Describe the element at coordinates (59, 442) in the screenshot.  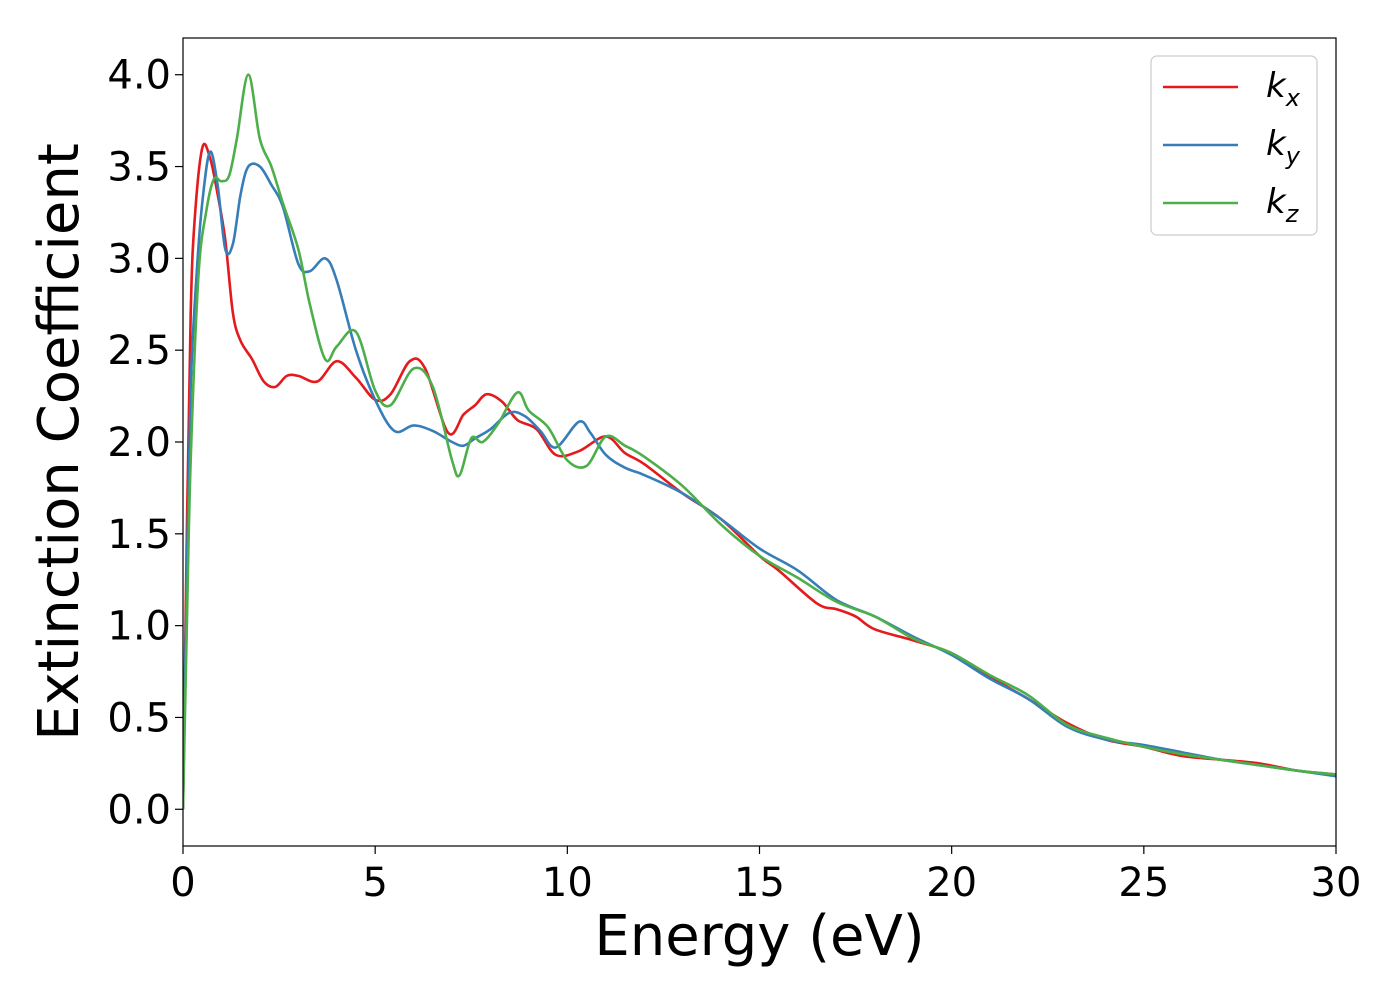
I see `y-axis-title: Extinction Coefficient` at that location.